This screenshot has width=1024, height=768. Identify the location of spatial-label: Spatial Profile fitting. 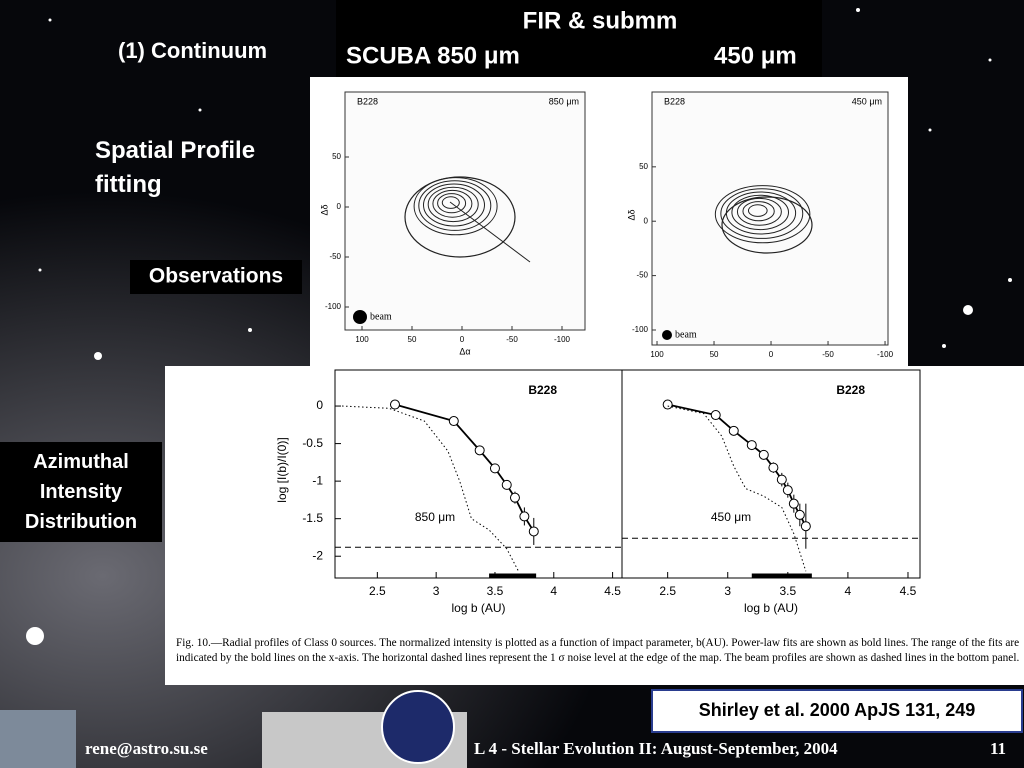
(175, 167).